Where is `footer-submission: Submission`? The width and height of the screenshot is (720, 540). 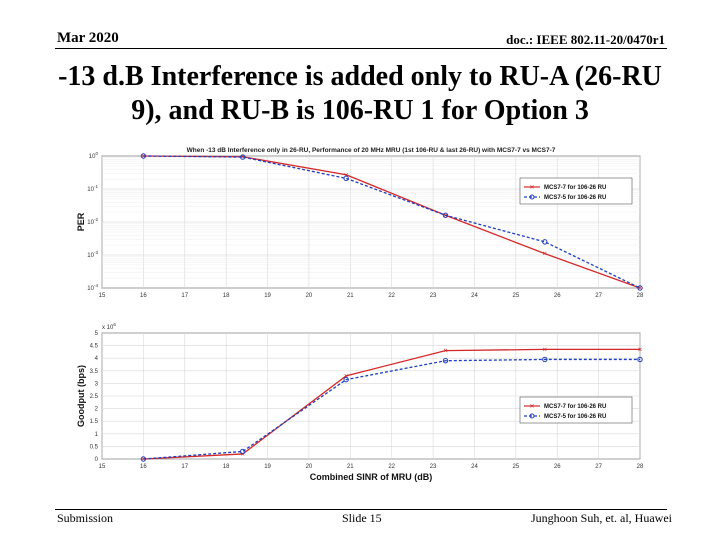 footer-submission: Submission is located at coordinates (85, 518).